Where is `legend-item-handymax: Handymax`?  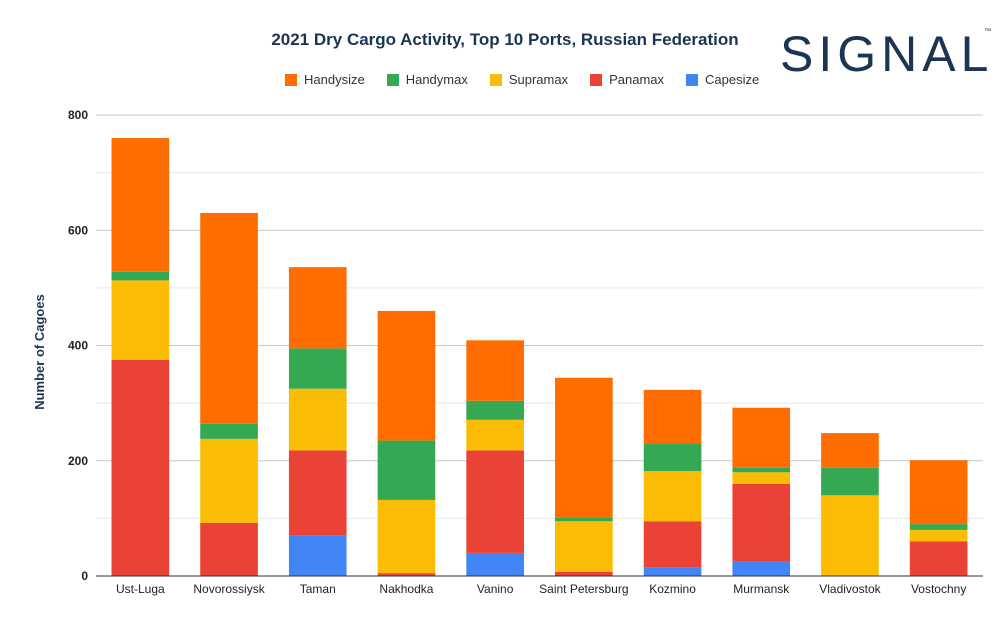 legend-item-handymax: Handymax is located at coordinates (427, 79).